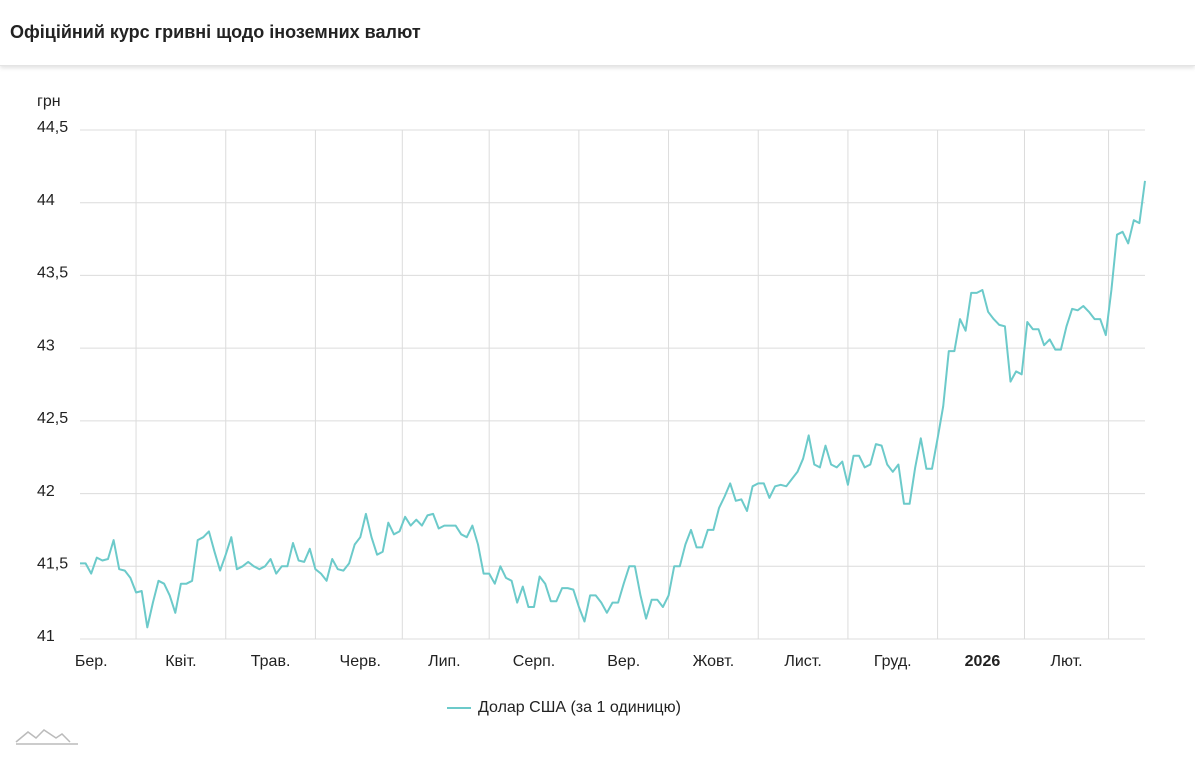 The height and width of the screenshot is (758, 1195). I want to click on x-tick-label: Черв., so click(360, 661).